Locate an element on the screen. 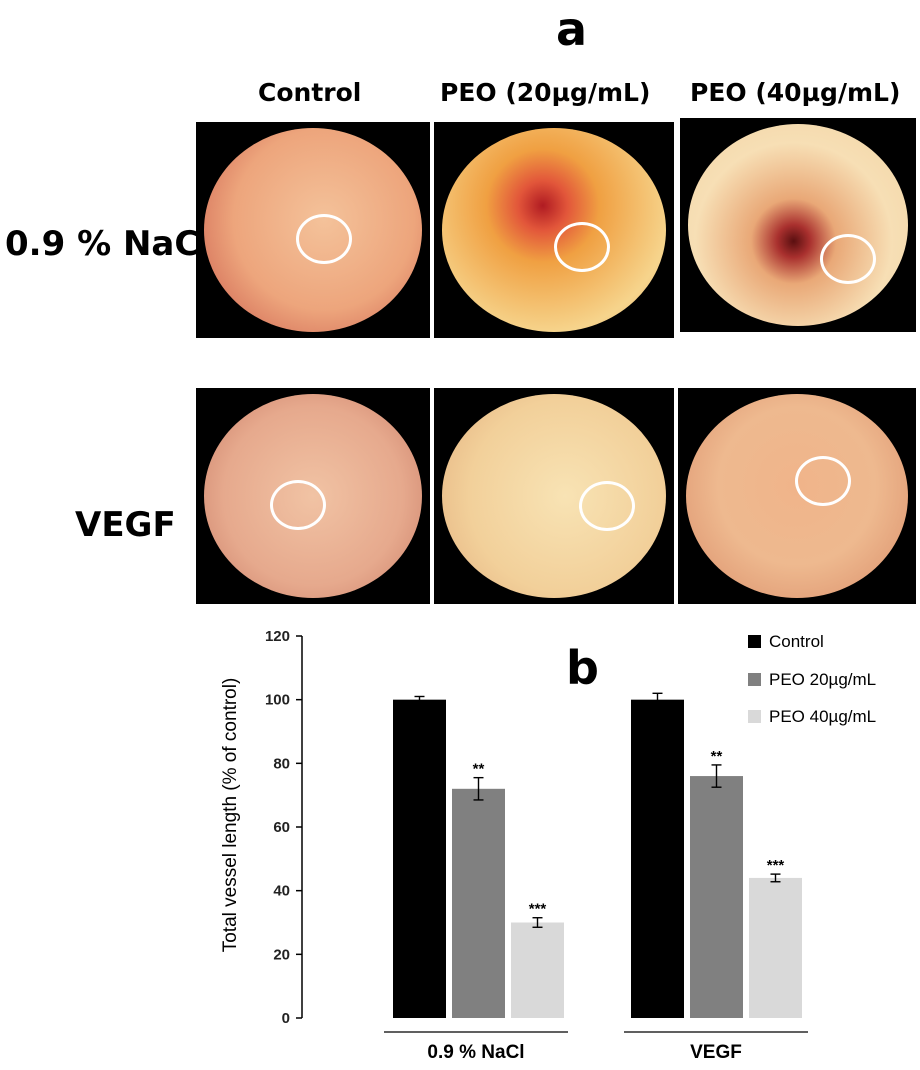  row-header-nacl: 0.9 % NaCl is located at coordinates (108, 244).